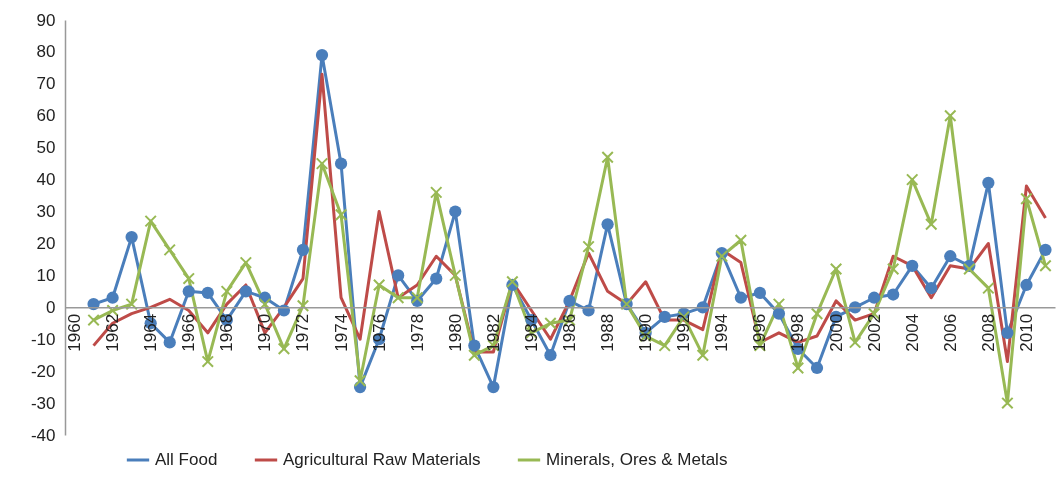 This screenshot has width=1057, height=492. What do you see at coordinates (43, 339) in the screenshot?
I see `y-tick-label: -10` at bounding box center [43, 339].